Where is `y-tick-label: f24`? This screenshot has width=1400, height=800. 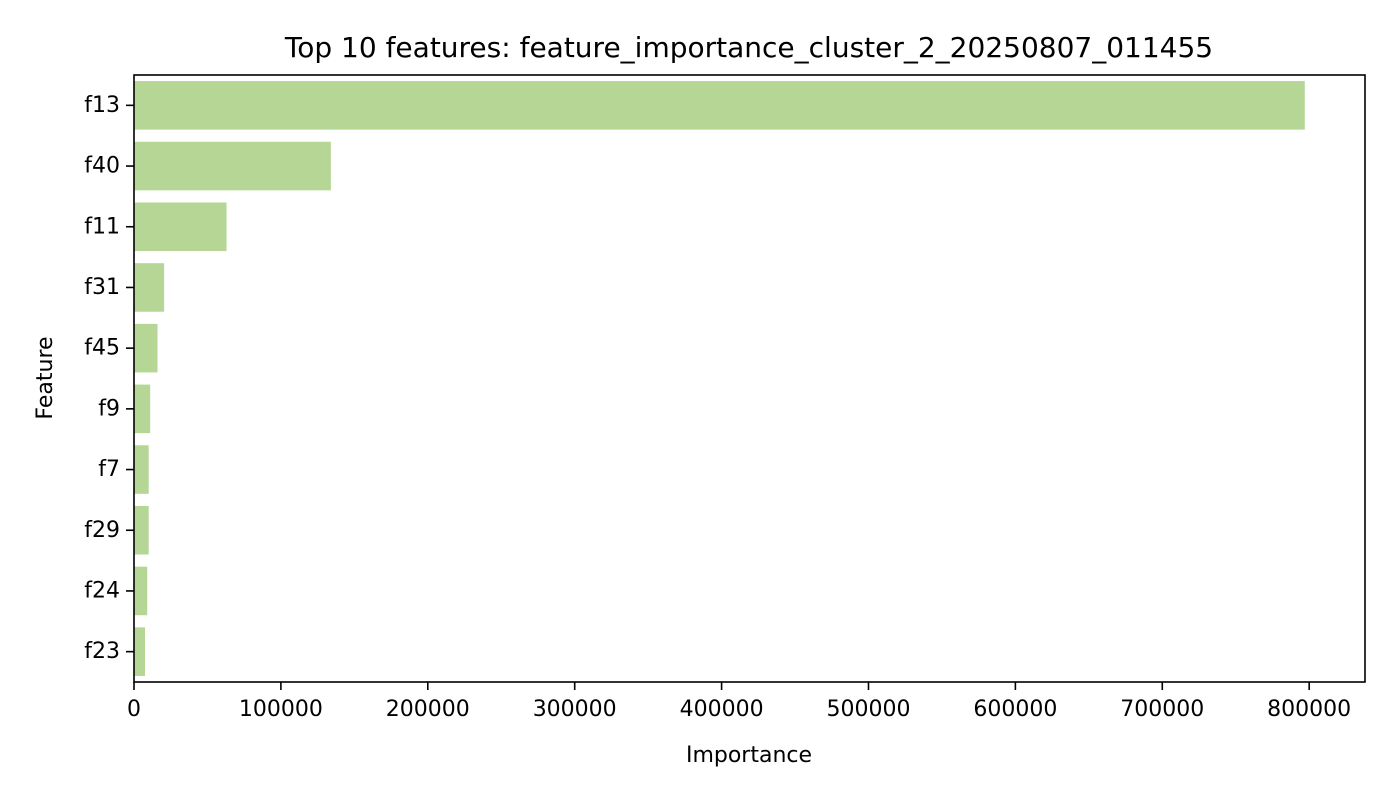
y-tick-label: f24 is located at coordinates (102, 590).